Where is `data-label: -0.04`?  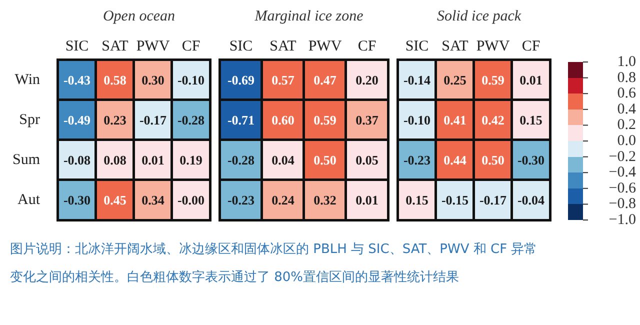 data-label: -0.04 is located at coordinates (531, 200).